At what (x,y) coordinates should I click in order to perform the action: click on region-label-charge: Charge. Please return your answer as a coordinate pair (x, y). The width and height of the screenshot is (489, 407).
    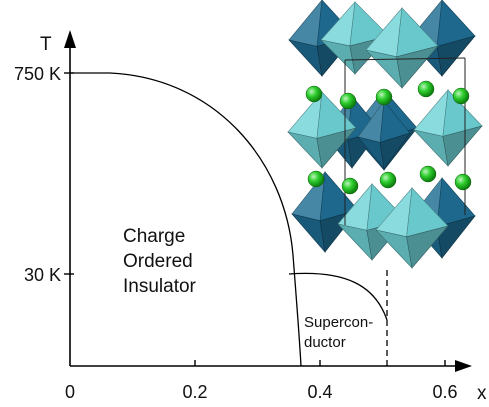
    Looking at the image, I should click on (154, 236).